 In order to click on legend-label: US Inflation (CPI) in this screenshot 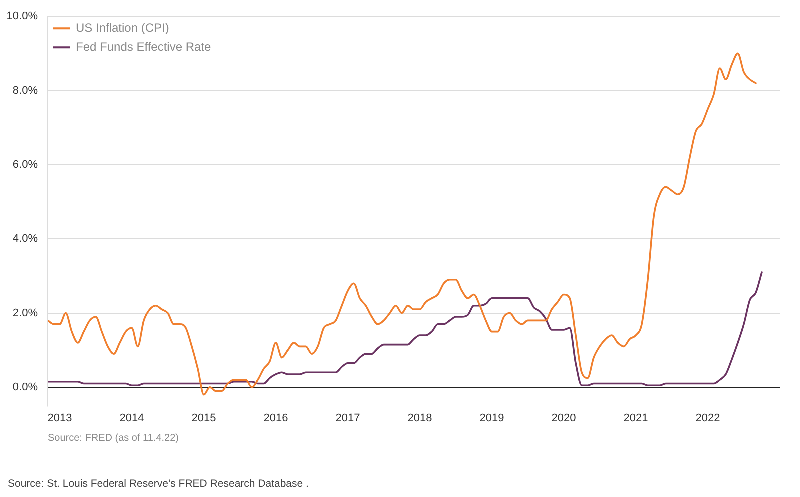, I will do `click(123, 27)`.